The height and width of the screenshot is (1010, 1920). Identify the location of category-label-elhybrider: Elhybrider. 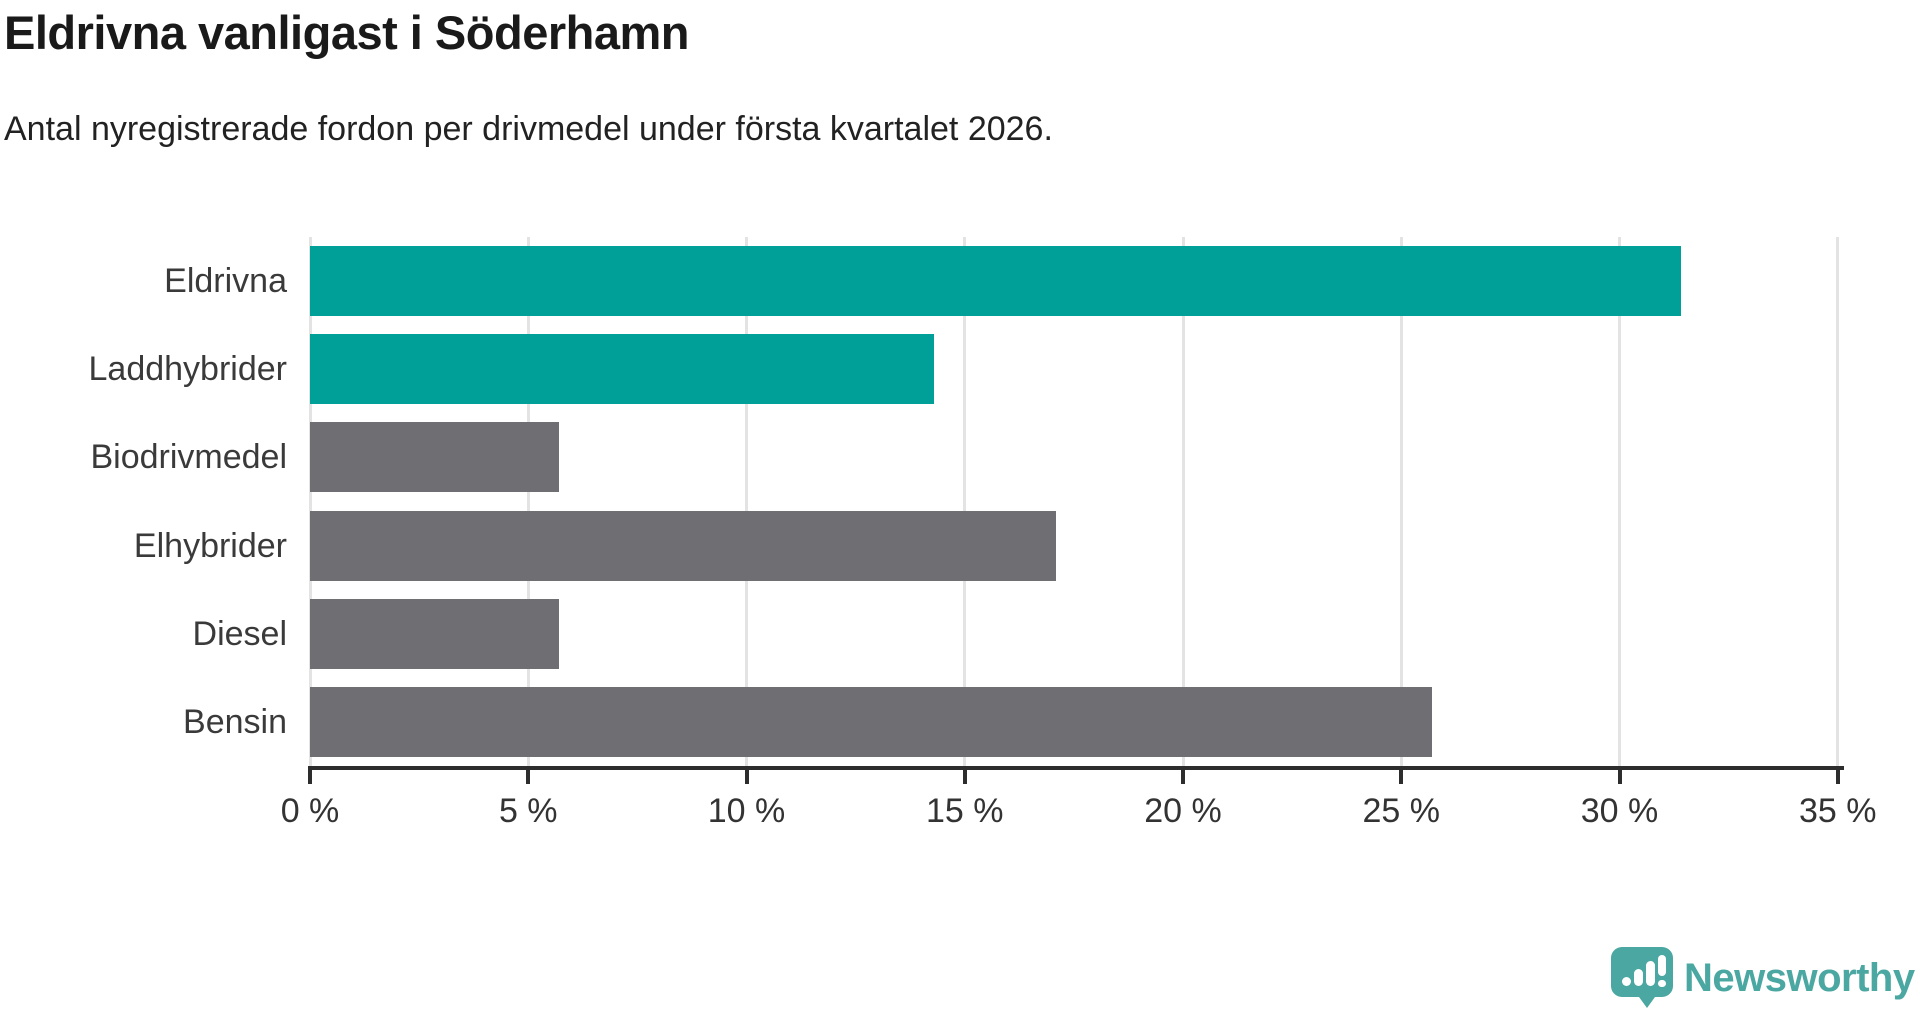
(210, 545).